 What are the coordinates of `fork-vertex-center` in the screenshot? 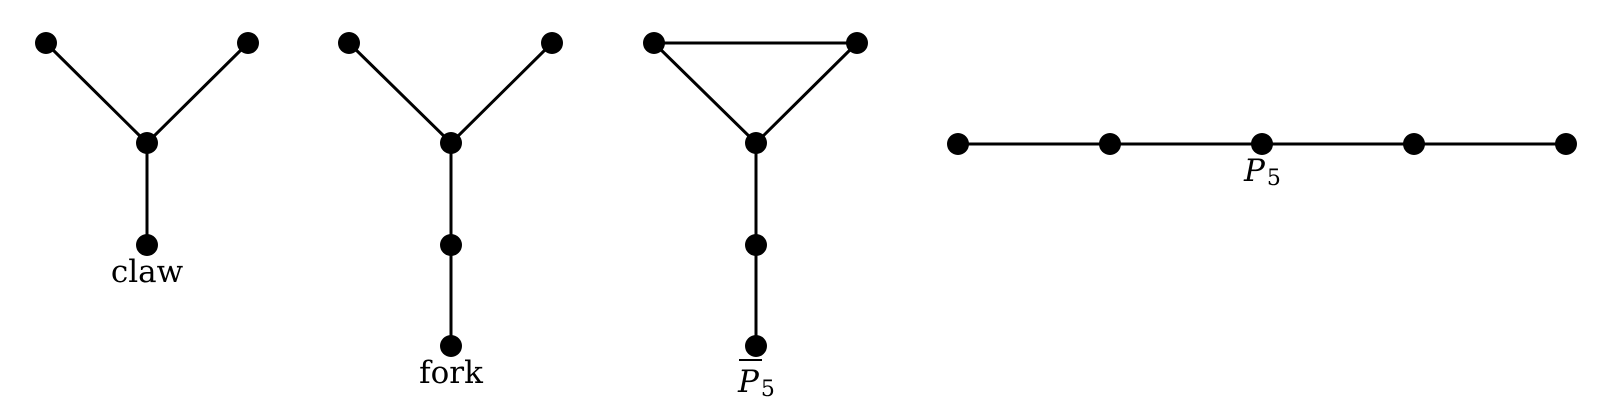 It's located at (451, 143).